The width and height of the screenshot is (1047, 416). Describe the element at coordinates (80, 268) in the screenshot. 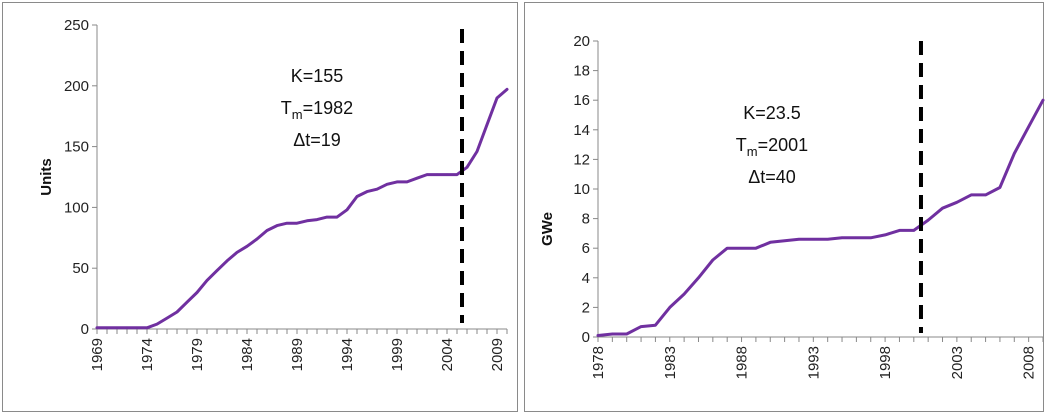

I see `y-tick-label: 50` at that location.